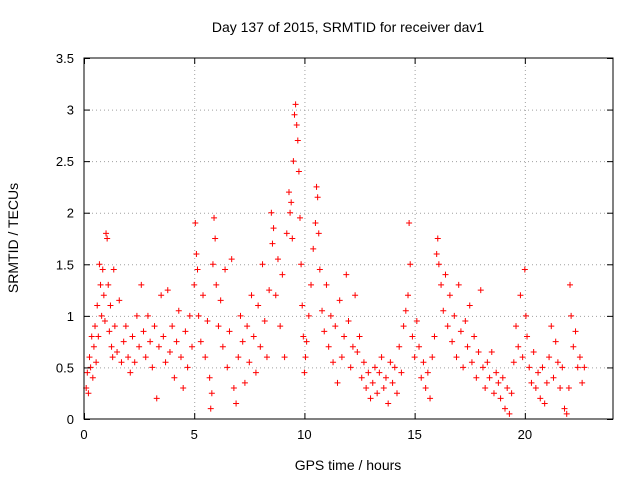 This screenshot has height=480, width=640. I want to click on y-tick-label: 2, so click(70, 213).